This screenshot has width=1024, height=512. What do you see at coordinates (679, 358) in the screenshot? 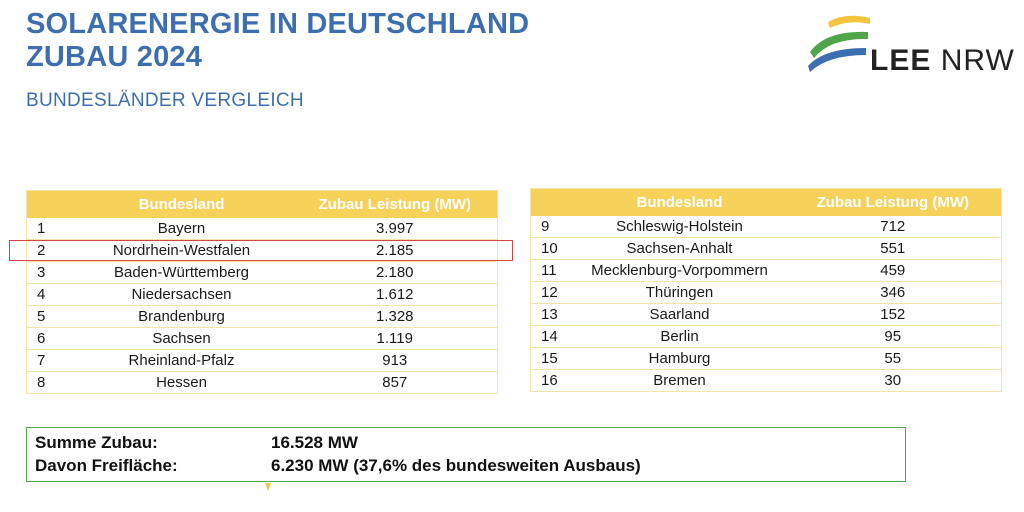
I see `state-cell: Hamburg` at bounding box center [679, 358].